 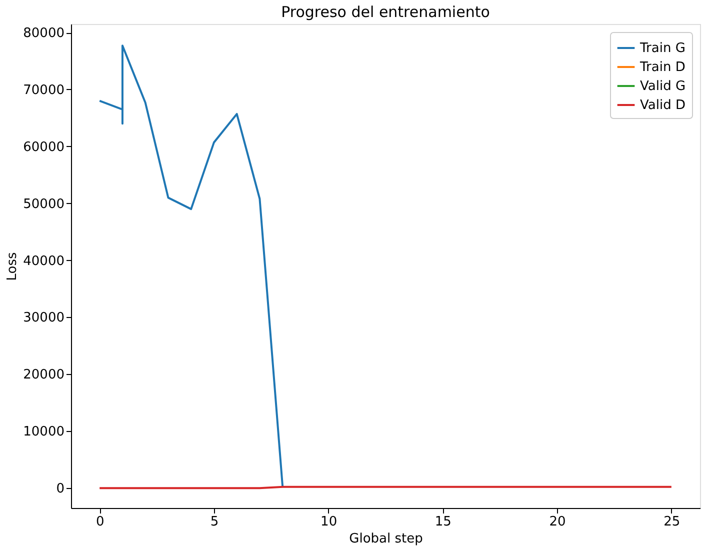 I want to click on x-tick-label: 5, so click(x=214, y=522).